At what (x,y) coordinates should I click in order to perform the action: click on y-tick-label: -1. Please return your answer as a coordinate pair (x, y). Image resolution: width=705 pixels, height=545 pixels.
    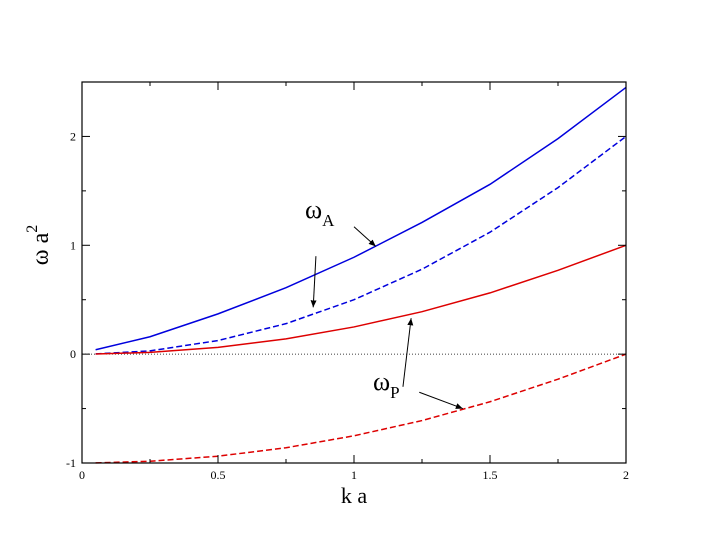
    Looking at the image, I should click on (71, 463).